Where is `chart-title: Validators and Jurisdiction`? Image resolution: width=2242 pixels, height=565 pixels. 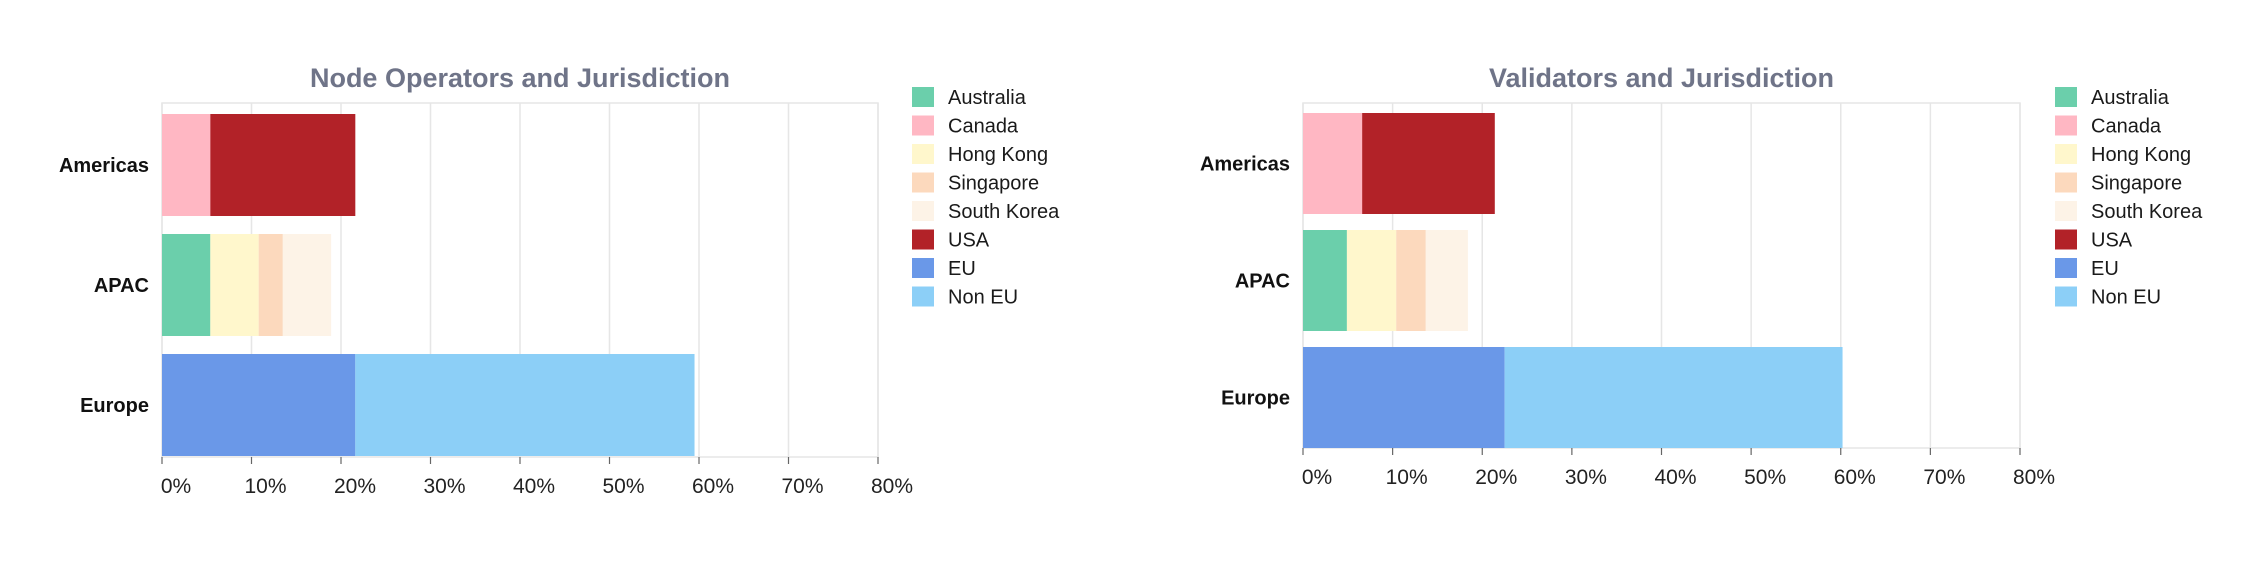 chart-title: Validators and Jurisdiction is located at coordinates (1661, 78).